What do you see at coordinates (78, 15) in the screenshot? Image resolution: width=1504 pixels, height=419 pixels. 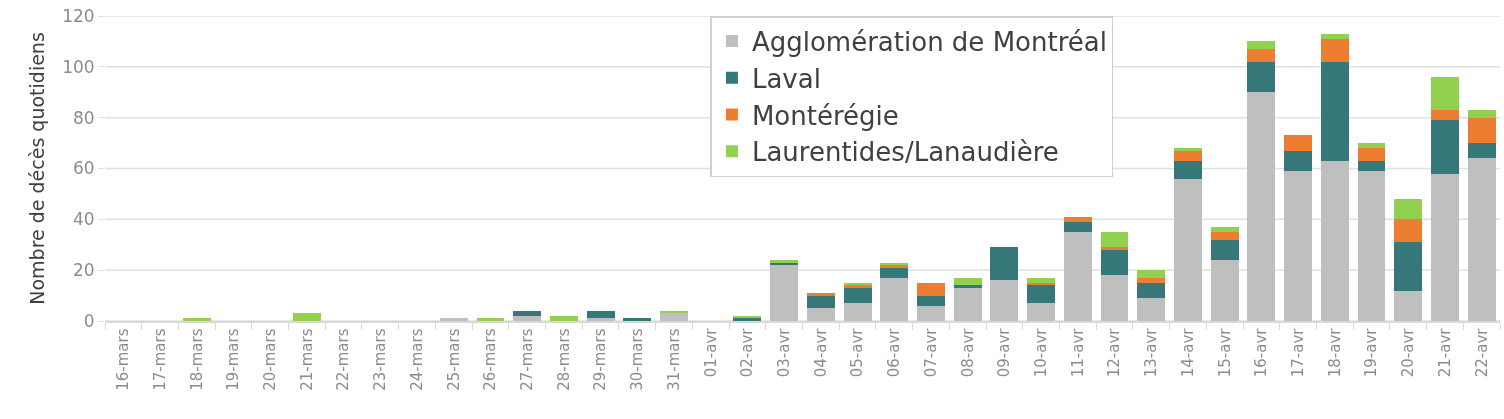 I see `y-tick-label: 120` at bounding box center [78, 15].